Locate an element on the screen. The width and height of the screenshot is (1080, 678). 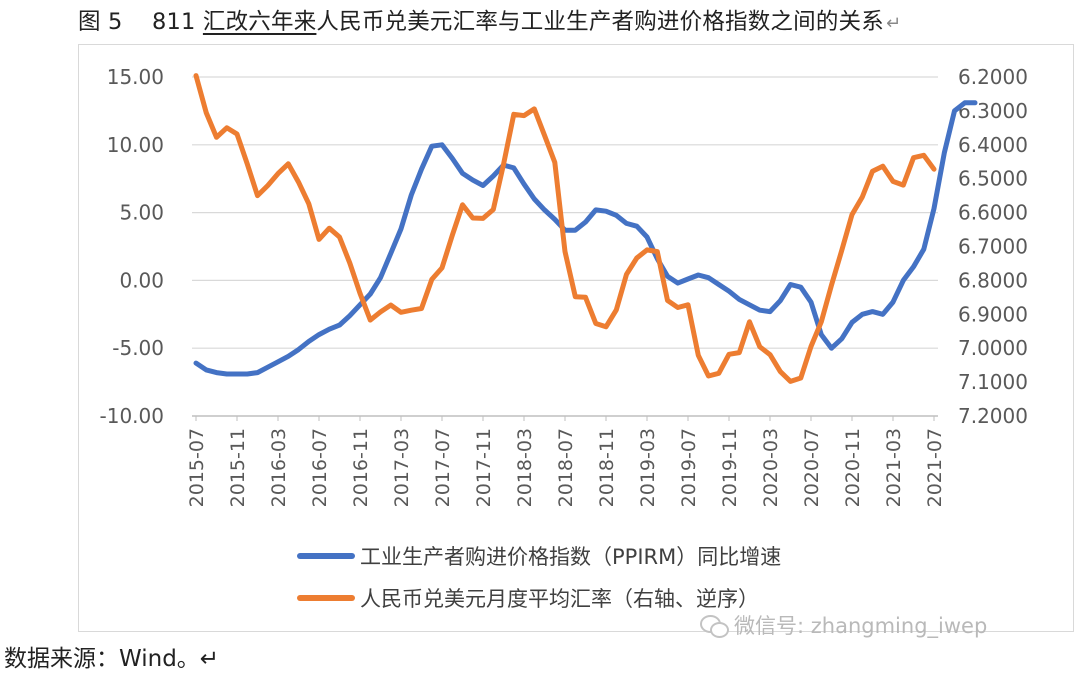
x-tick-label: 2020-11 is located at coordinates (853, 467).